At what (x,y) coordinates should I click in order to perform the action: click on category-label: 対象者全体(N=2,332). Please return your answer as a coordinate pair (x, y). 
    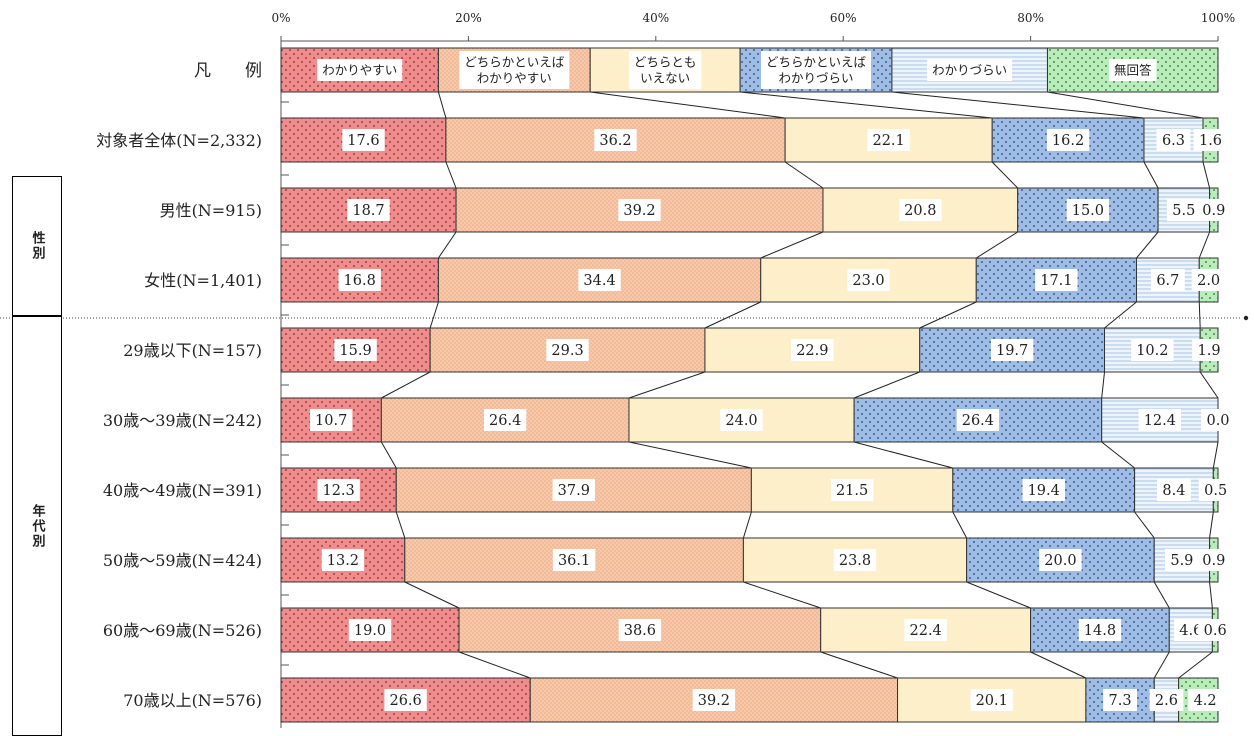
    Looking at the image, I should click on (179, 140).